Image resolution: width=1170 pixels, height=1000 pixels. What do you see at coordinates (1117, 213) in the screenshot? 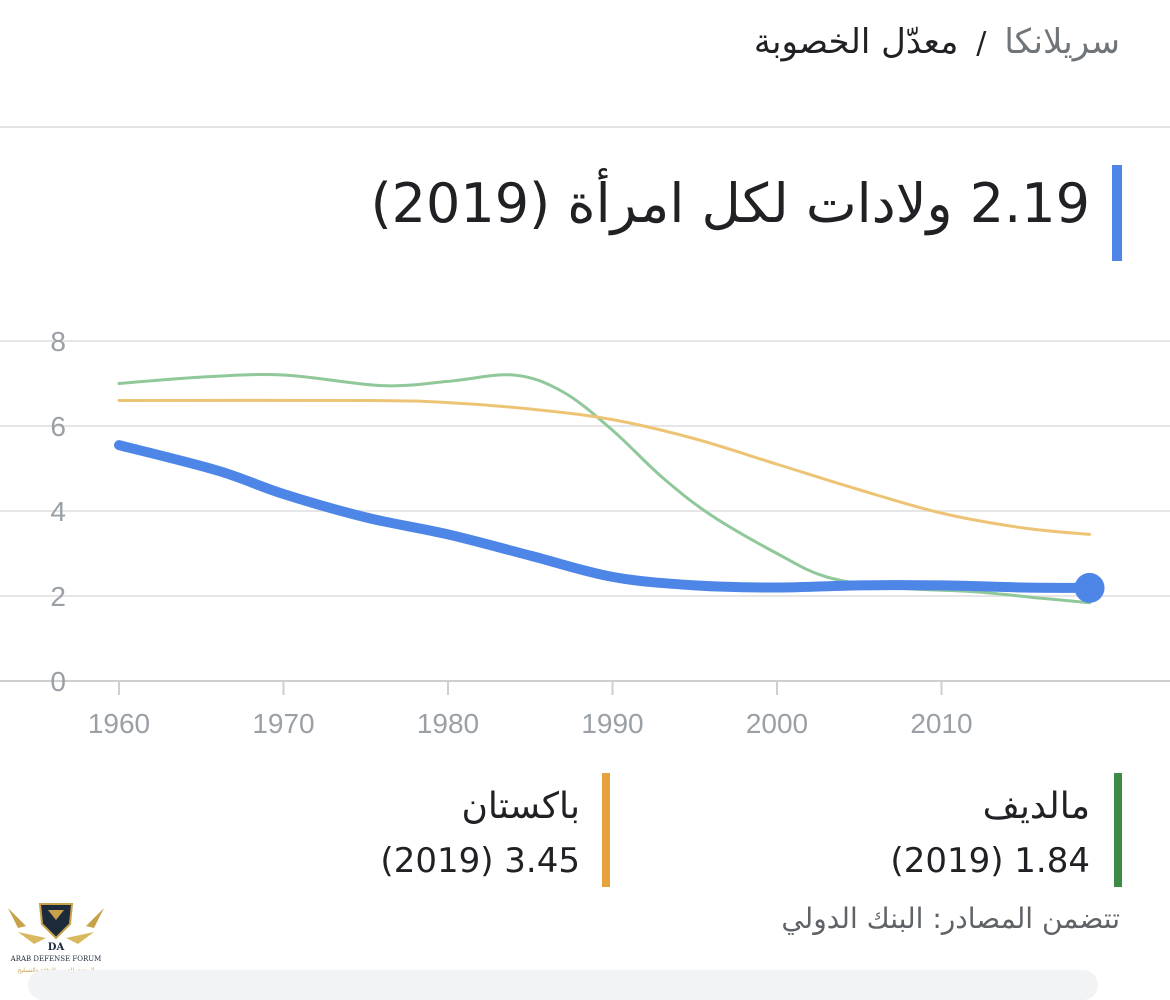
I see `headline-accent-bar` at bounding box center [1117, 213].